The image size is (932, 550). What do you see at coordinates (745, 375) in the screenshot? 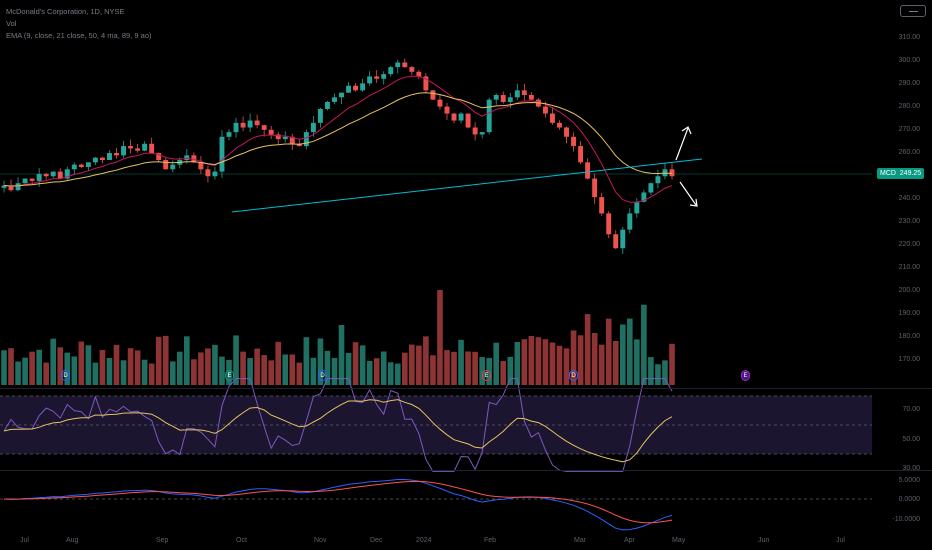
I see `event-marker-icon: E` at bounding box center [745, 375].